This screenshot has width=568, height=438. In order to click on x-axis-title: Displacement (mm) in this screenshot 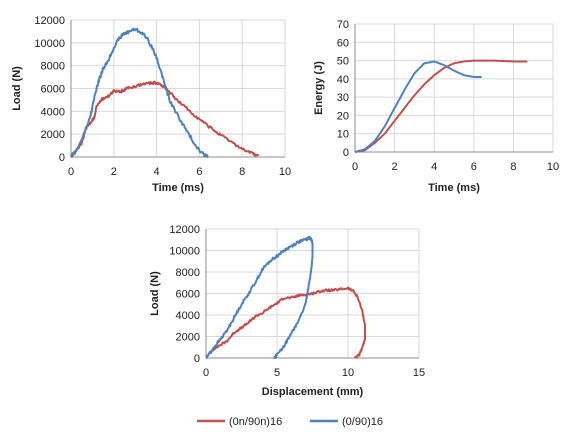, I will do `click(313, 392)`.